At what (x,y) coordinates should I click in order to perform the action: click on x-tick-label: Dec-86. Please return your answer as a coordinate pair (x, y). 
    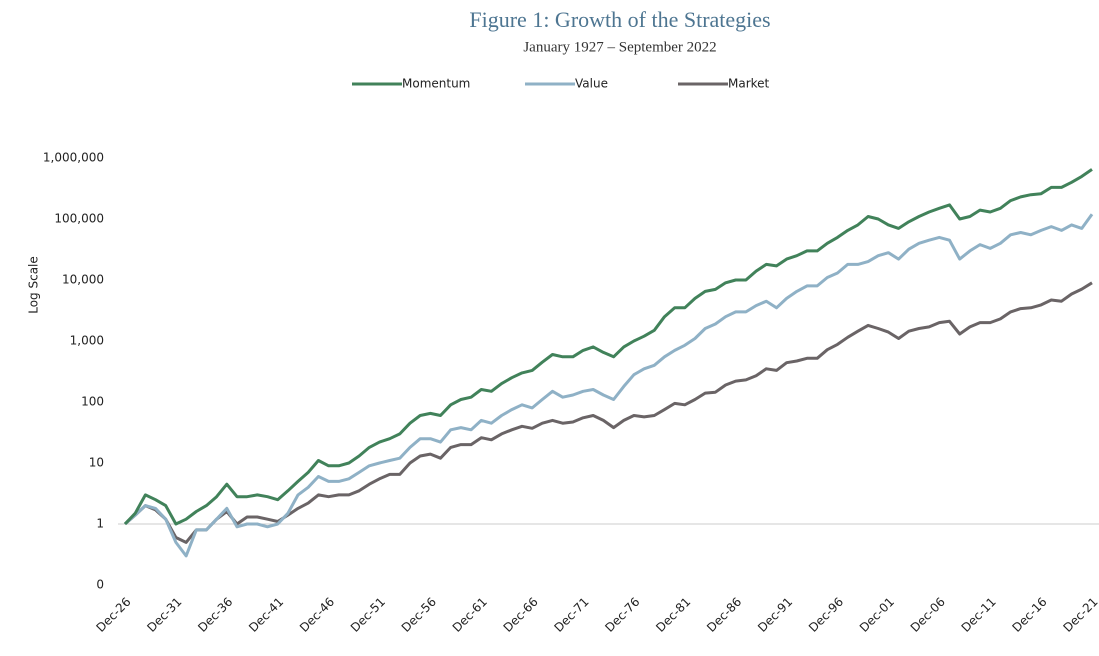
    Looking at the image, I should click on (724, 615).